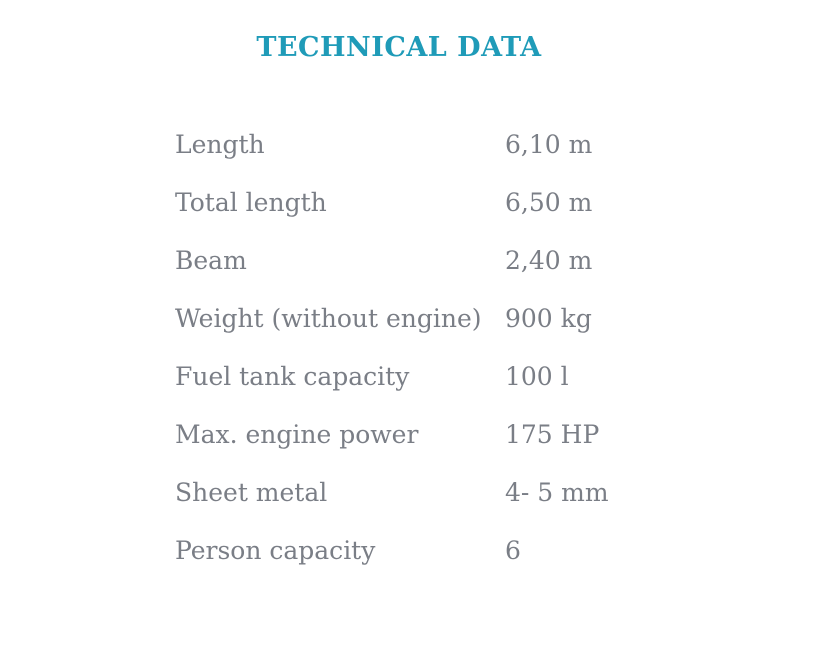  I want to click on page-title: TECHNICAL DATA, so click(399, 47).